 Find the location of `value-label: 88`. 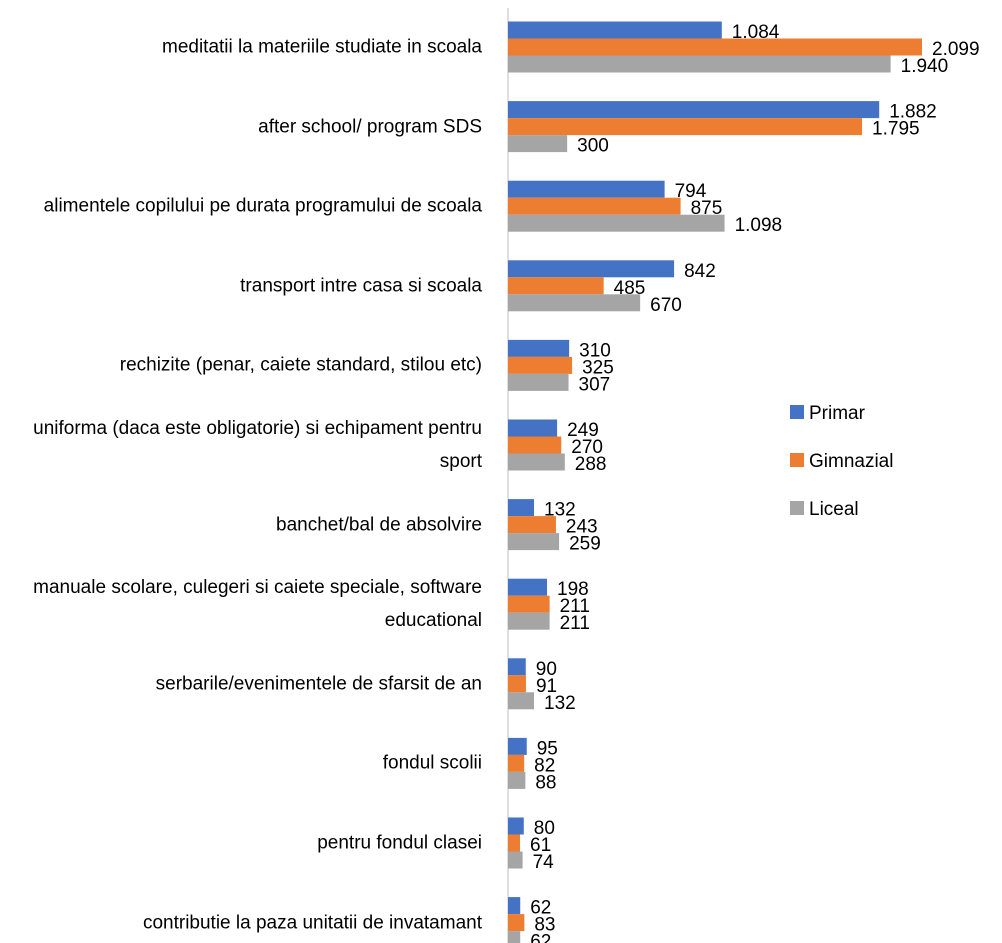

value-label: 88 is located at coordinates (545, 782).